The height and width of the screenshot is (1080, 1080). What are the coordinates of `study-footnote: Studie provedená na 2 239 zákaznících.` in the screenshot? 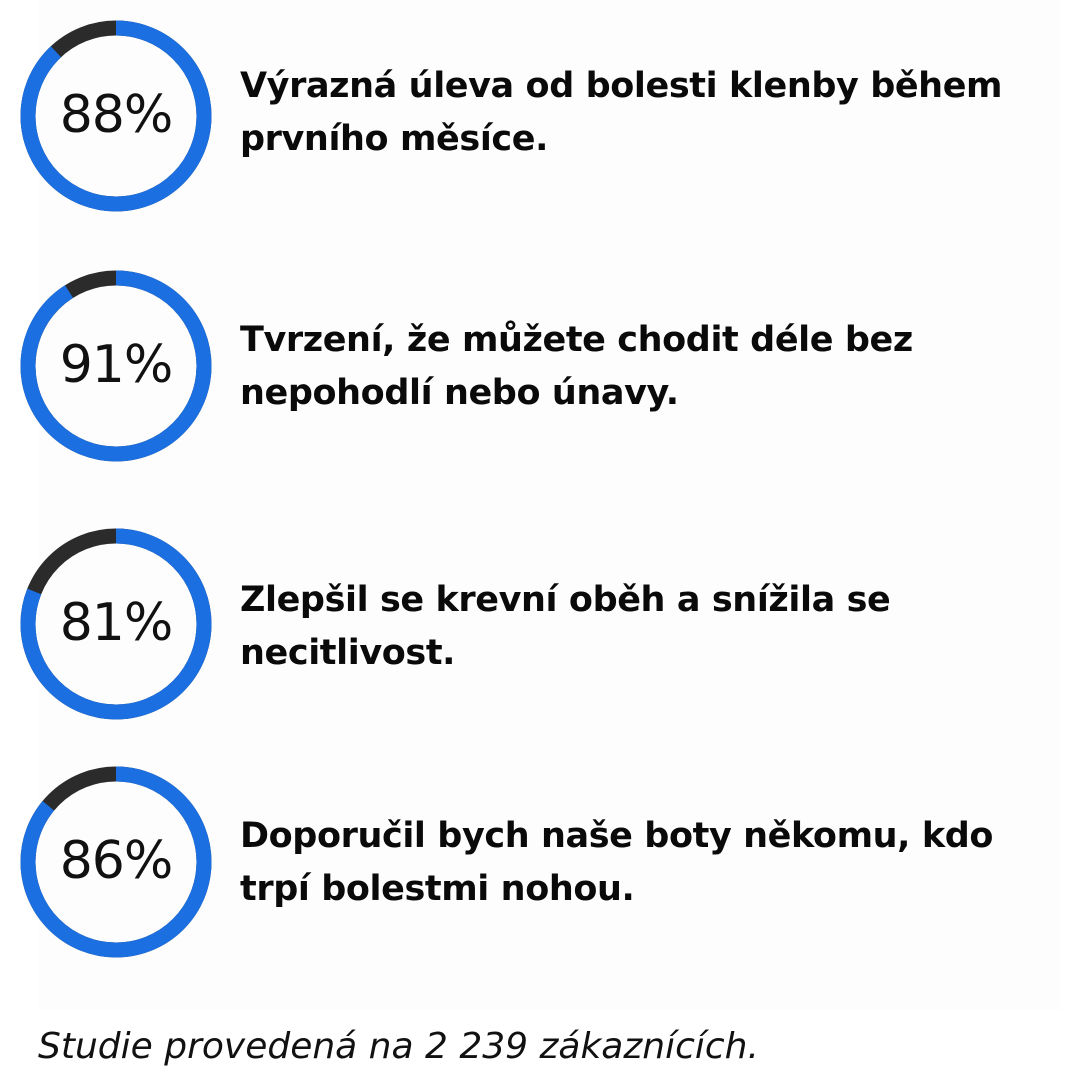 It's located at (398, 1046).